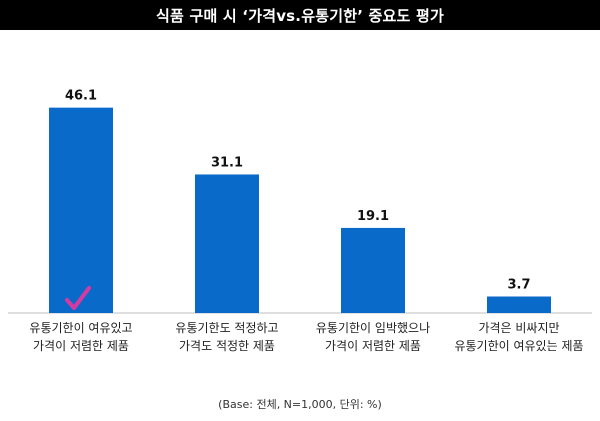 The height and width of the screenshot is (421, 600). What do you see at coordinates (226, 328) in the screenshot?
I see `category-label-2-line-1: 유통기한도 적정하고` at bounding box center [226, 328].